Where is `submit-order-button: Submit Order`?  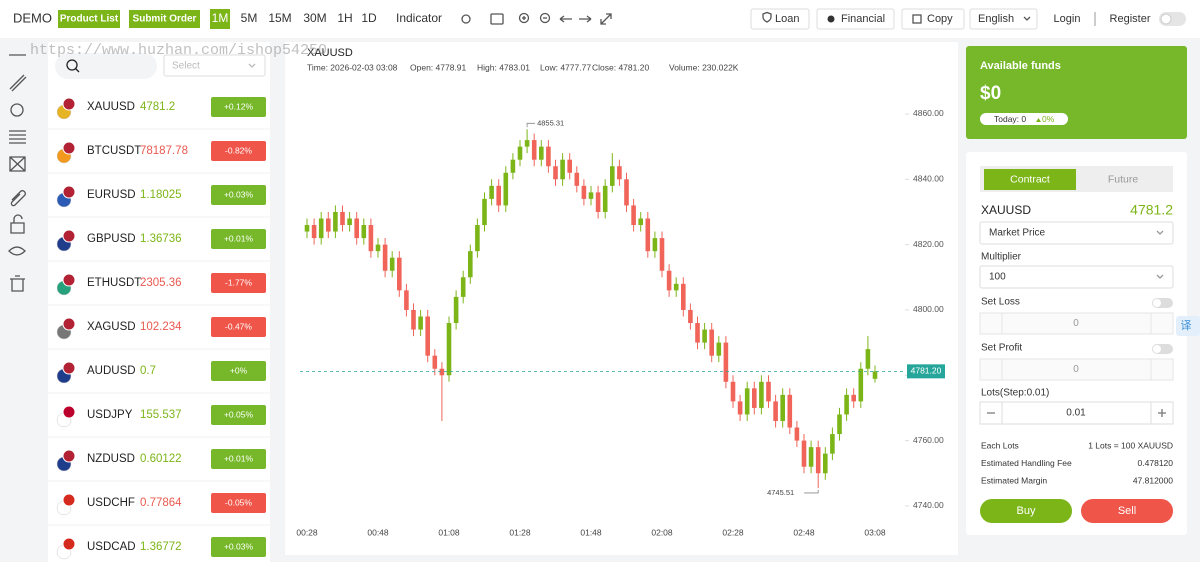 submit-order-button: Submit Order is located at coordinates (164, 19).